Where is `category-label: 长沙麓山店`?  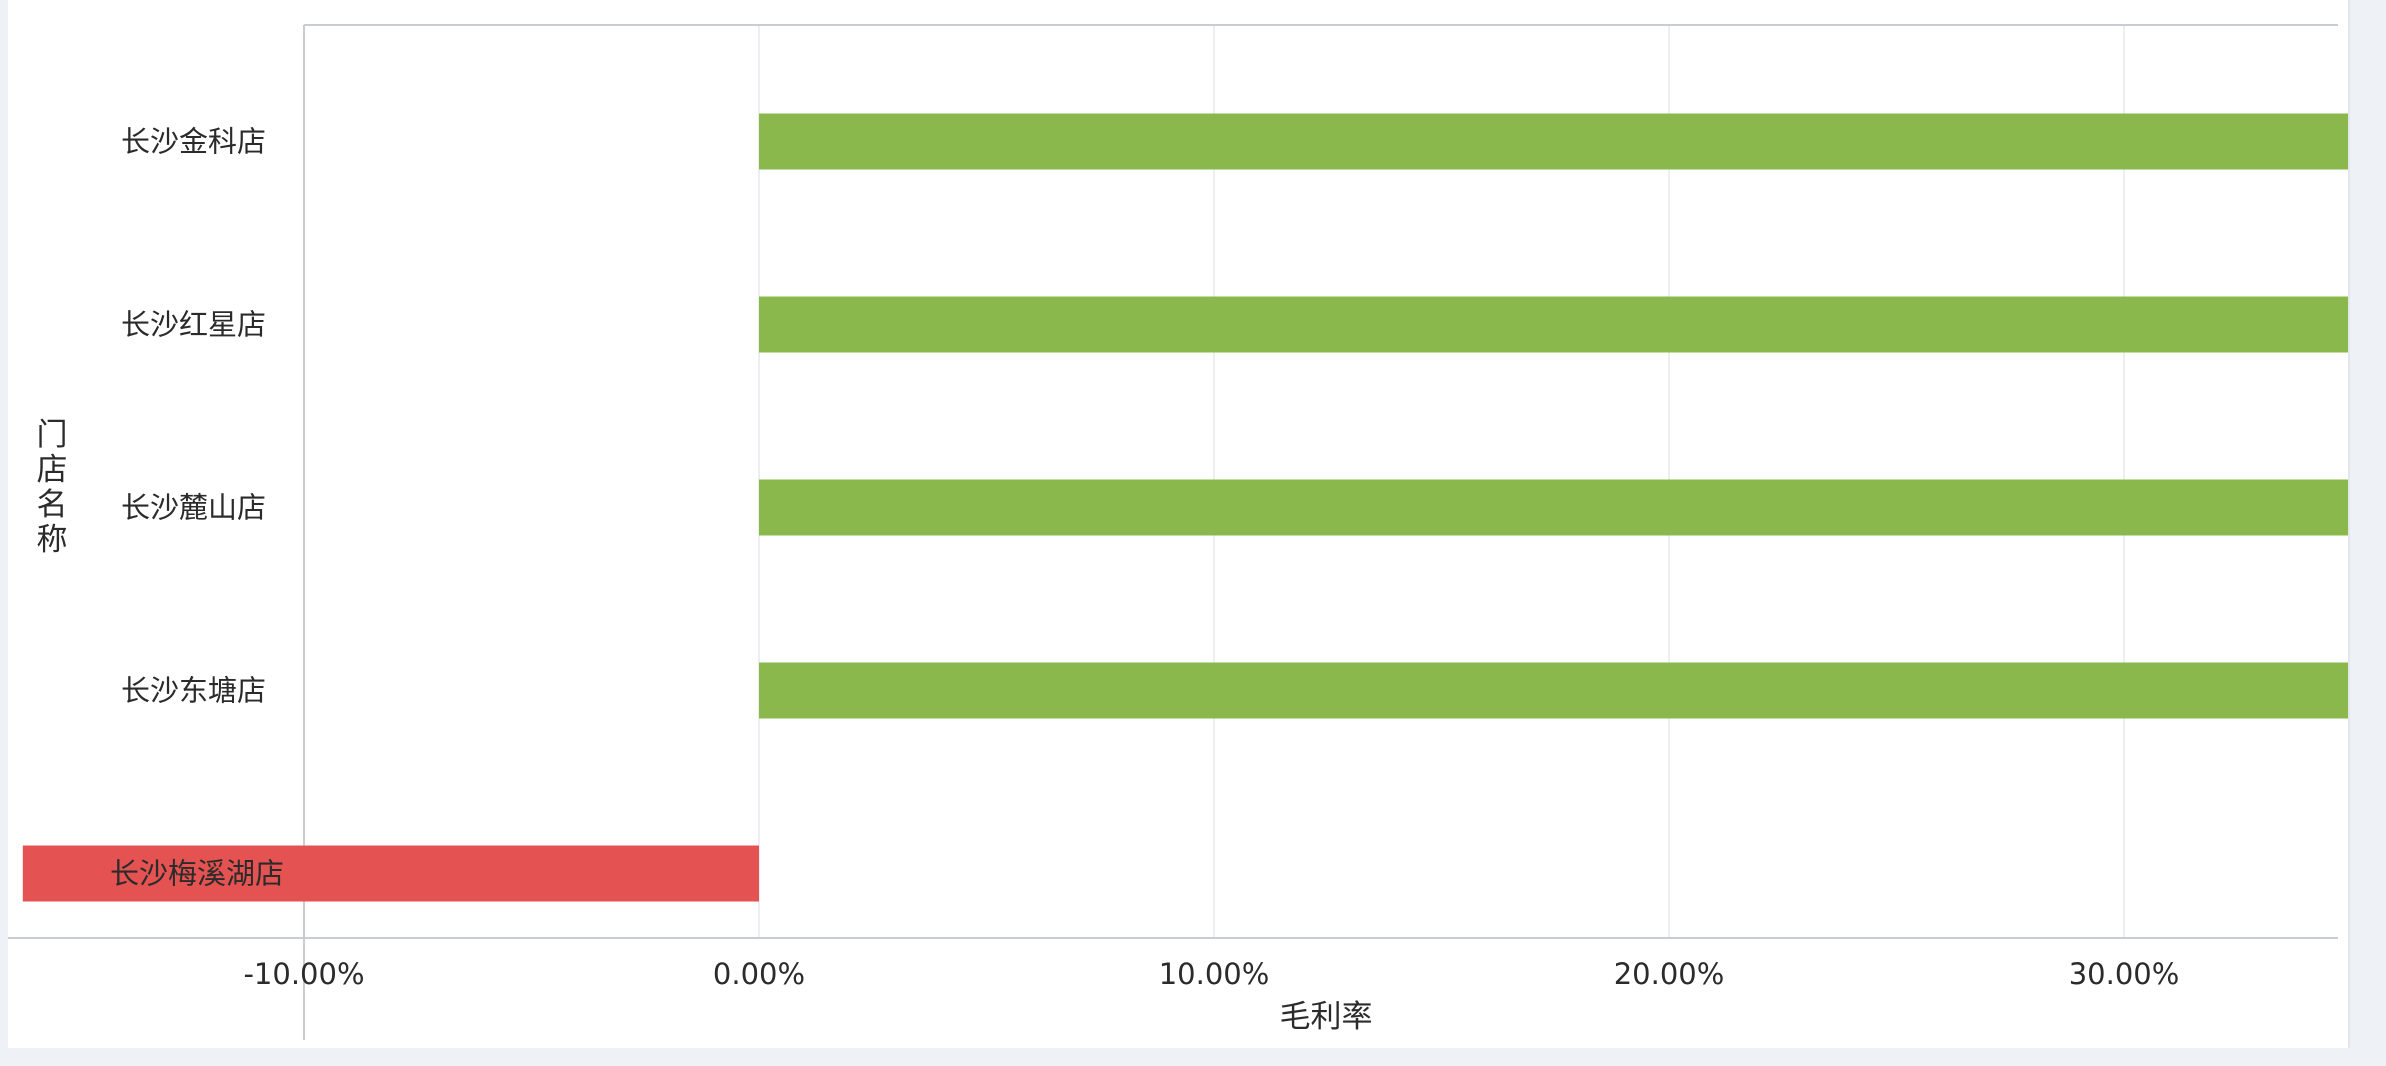
category-label: 长沙麓山店 is located at coordinates (193, 508).